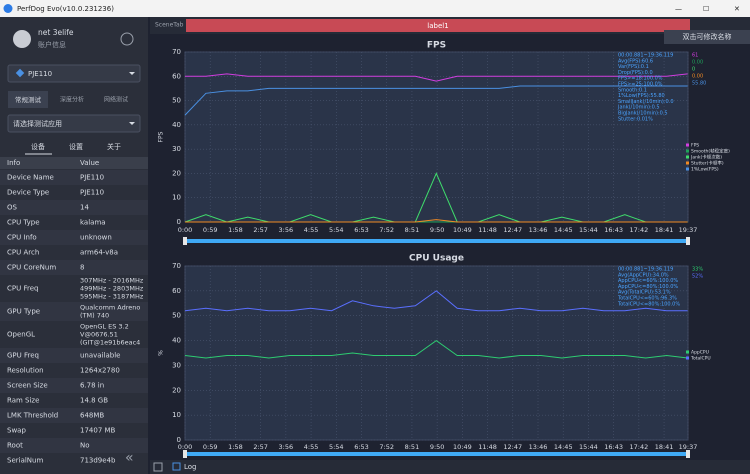 This screenshot has width=750, height=474. What do you see at coordinates (12, 208) in the screenshot?
I see `row-label: OS` at bounding box center [12, 208].